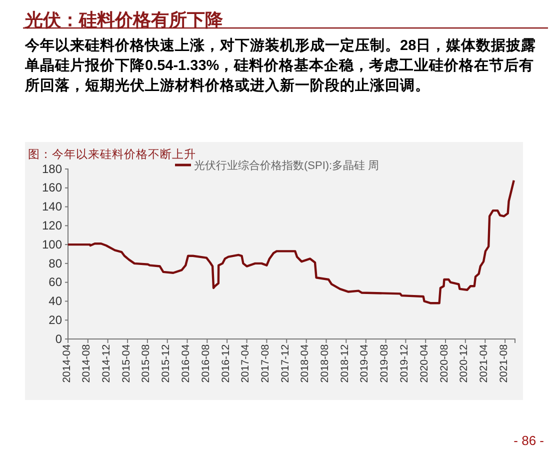 Image resolution: width=550 pixels, height=451 pixels. I want to click on x-tick-label: 2017-08, so click(265, 363).